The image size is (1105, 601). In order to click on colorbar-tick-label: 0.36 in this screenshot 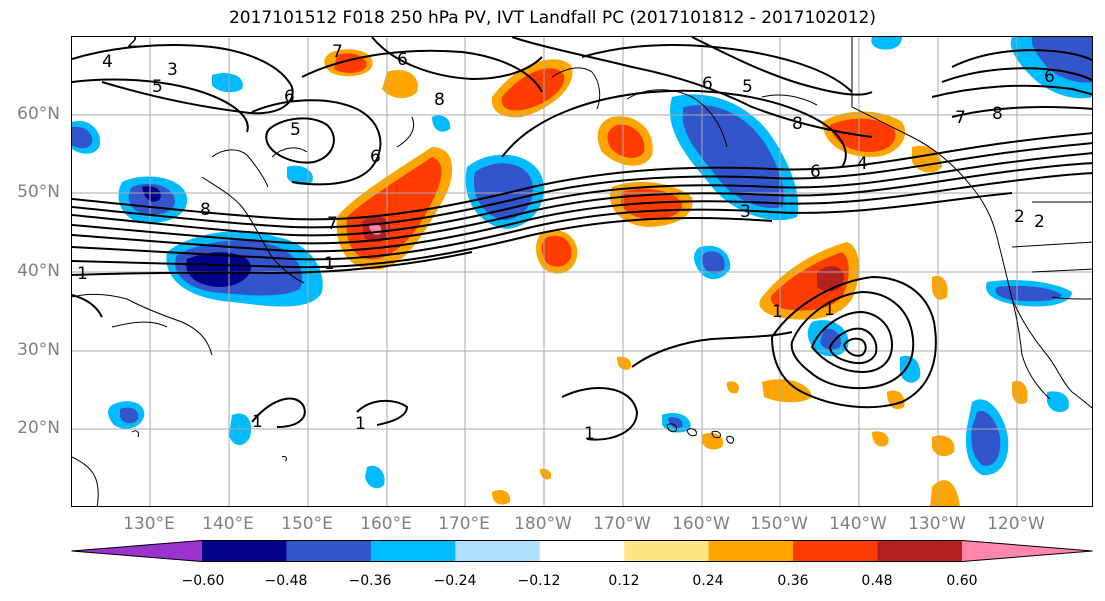, I will do `click(793, 581)`.